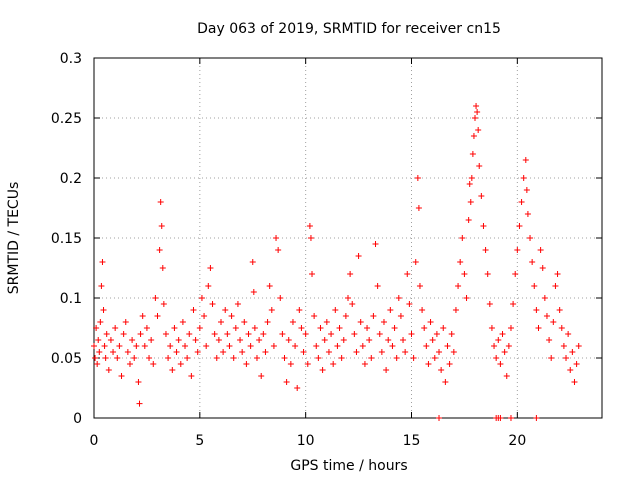 The width and height of the screenshot is (640, 480). Describe the element at coordinates (66, 239) in the screenshot. I see `y-tick-labels: 0 0.05 0.1 0.15 0.2 0.25 0.3` at that location.